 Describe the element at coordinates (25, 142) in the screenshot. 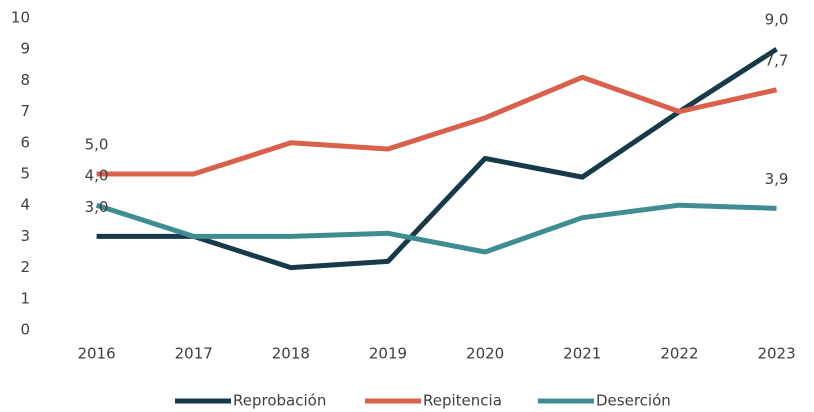

I see `y-tick-label: 6` at that location.